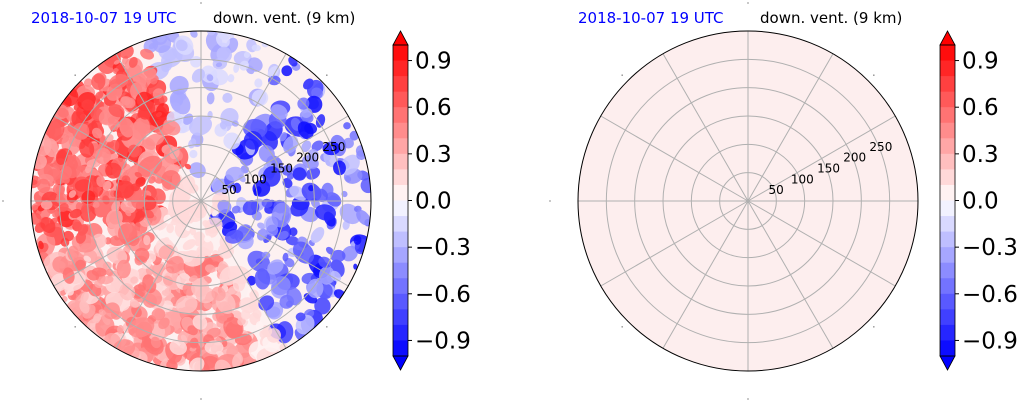 This screenshot has height=401, width=1036. I want to click on radial-tick-label: 250, so click(333, 147).